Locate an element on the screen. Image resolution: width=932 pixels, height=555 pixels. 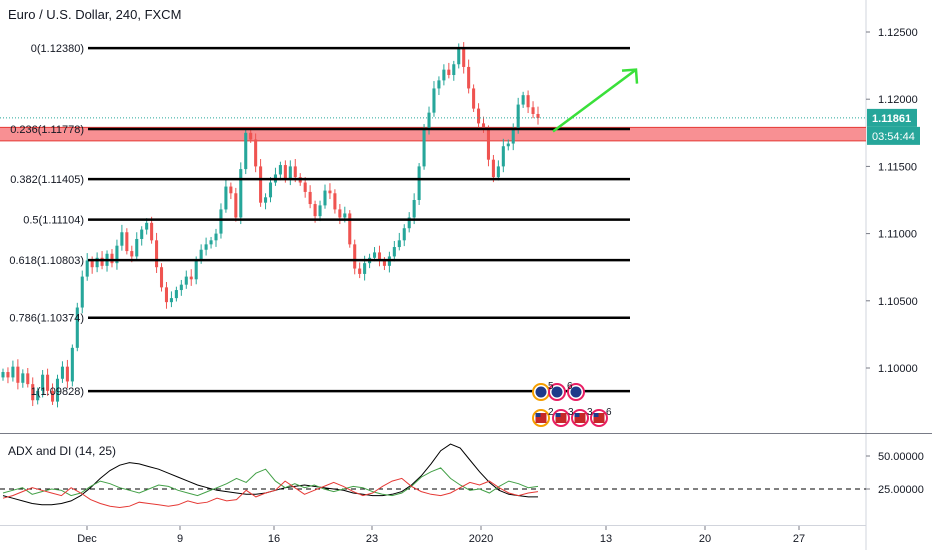
indicator-series is located at coordinates (270, 476).